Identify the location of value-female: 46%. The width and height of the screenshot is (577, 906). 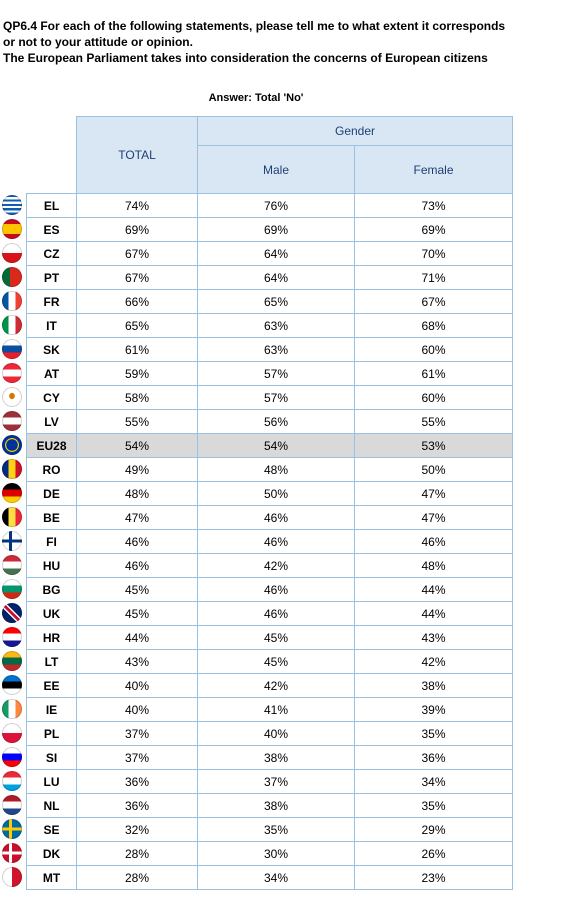
(433, 541).